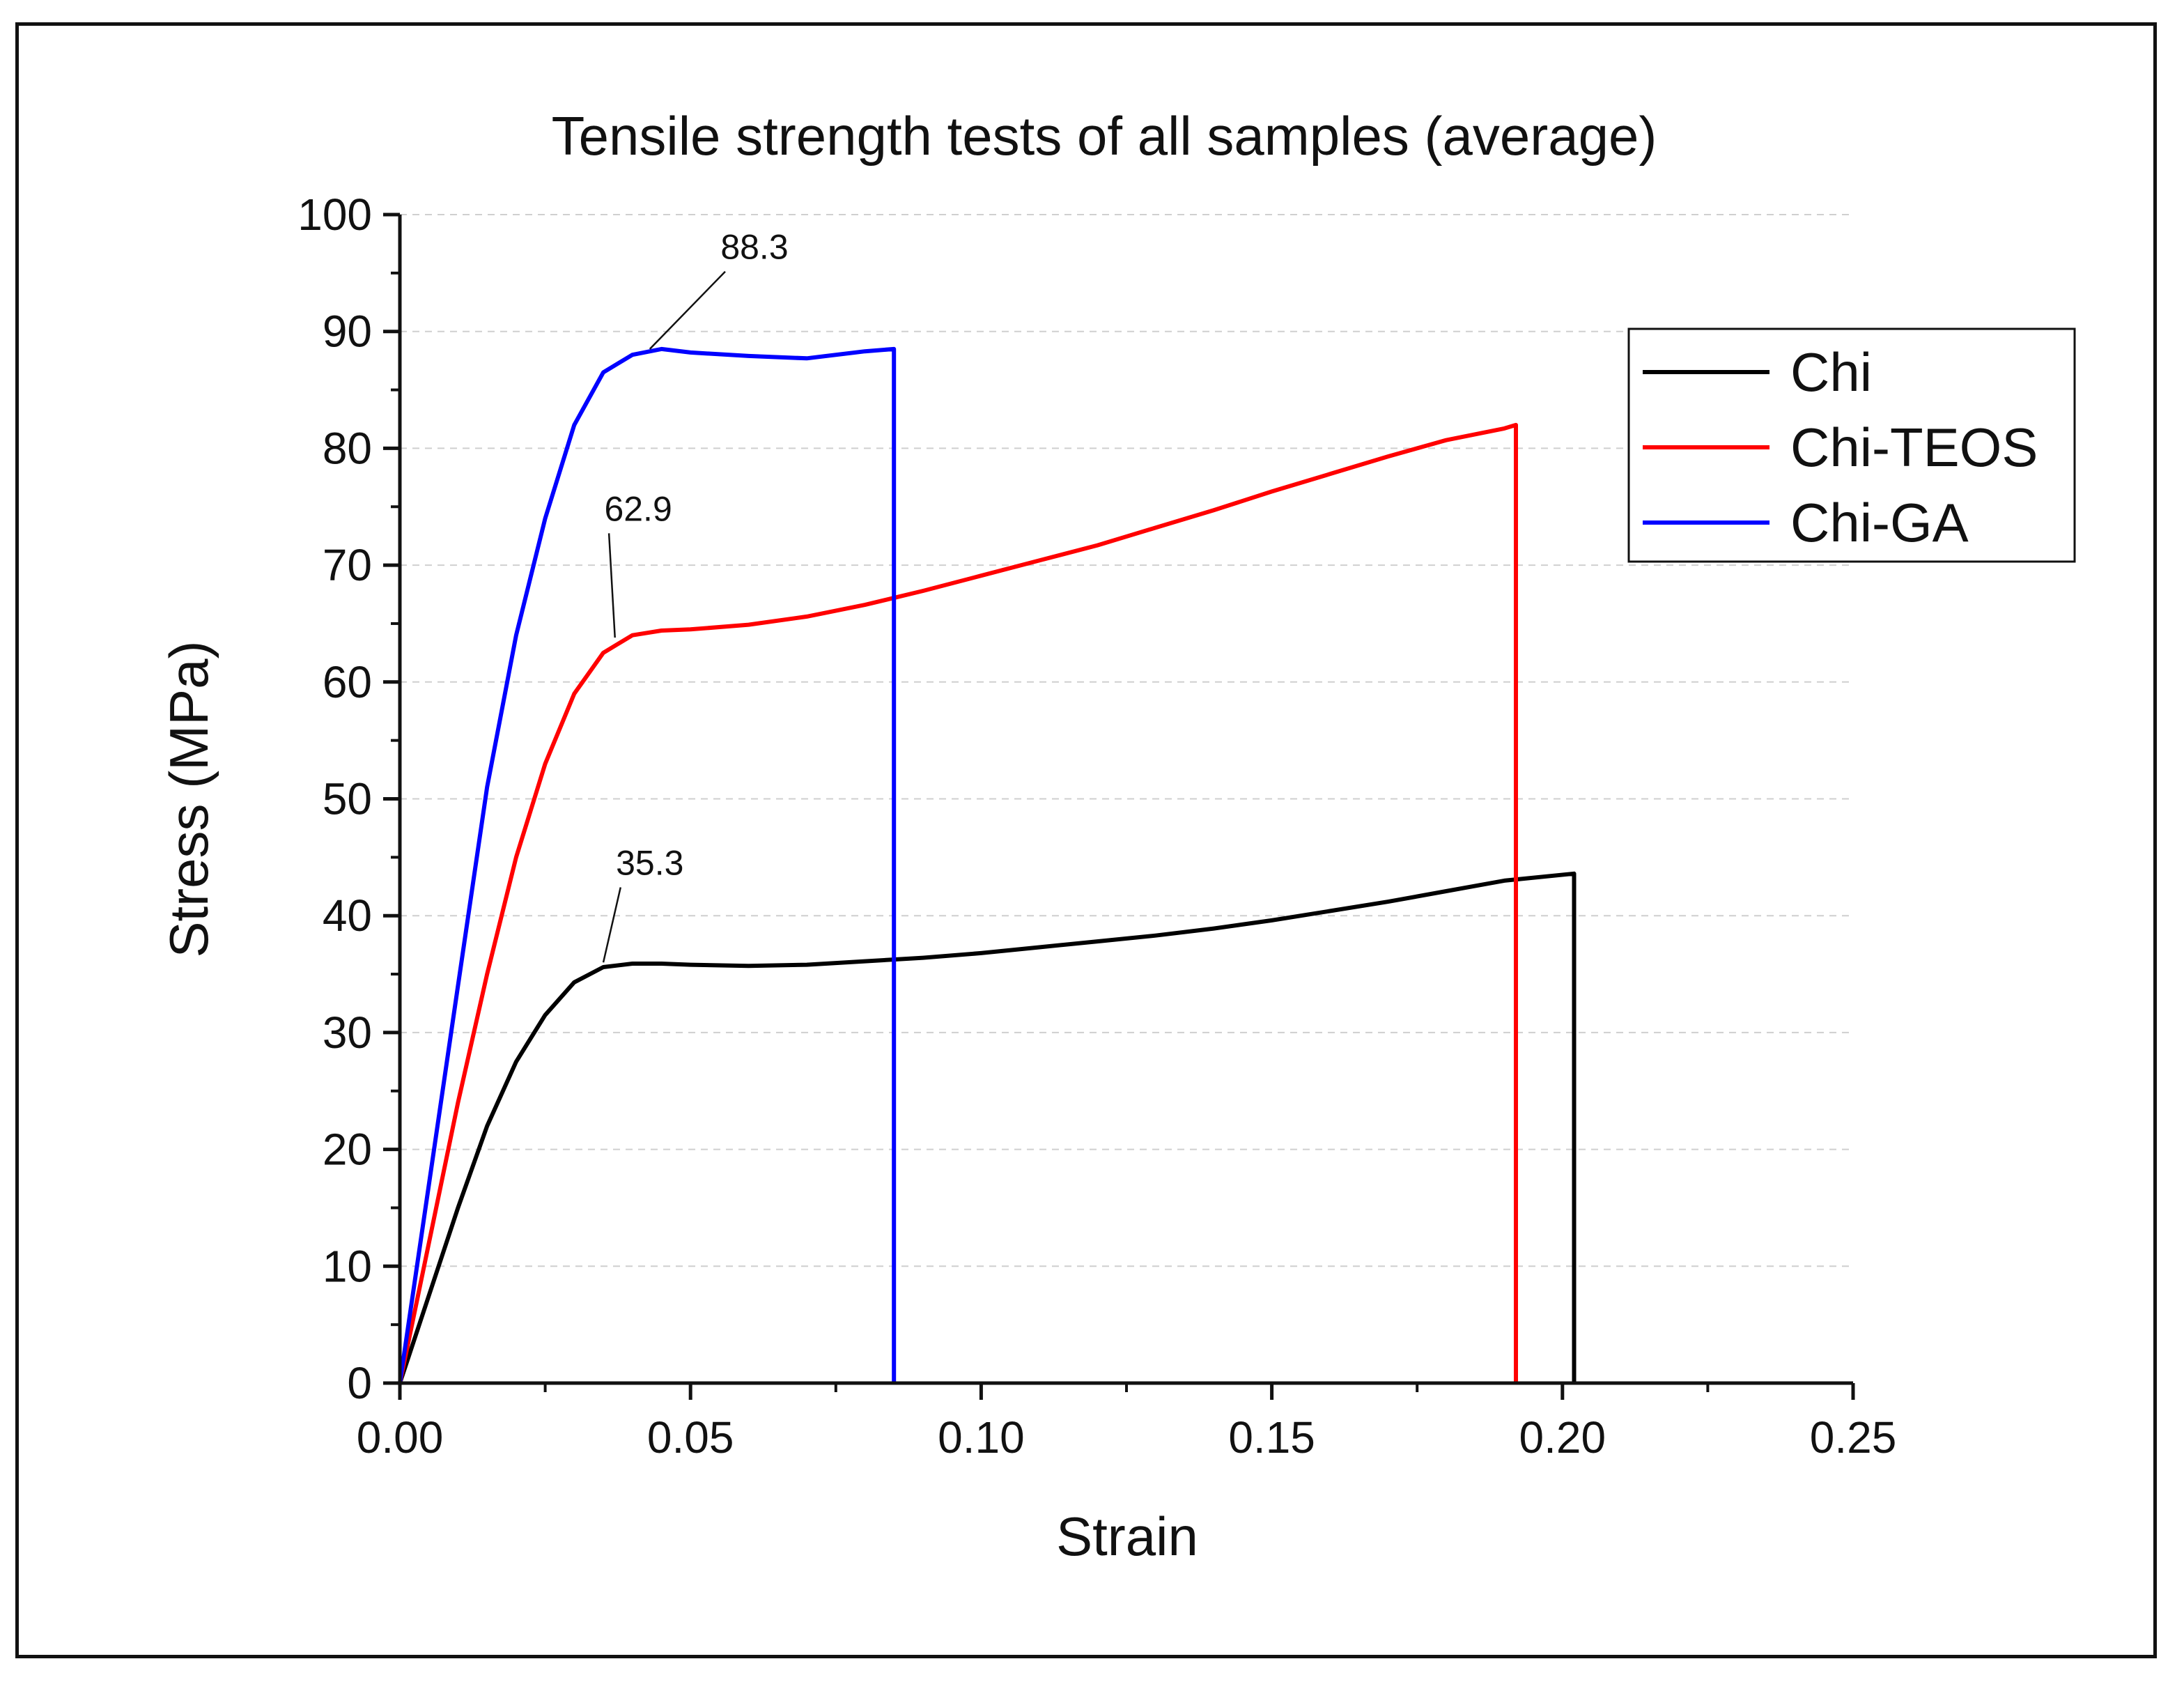 Image resolution: width=2184 pixels, height=1682 pixels. I want to click on annotation-leader-88.3, so click(687, 310).